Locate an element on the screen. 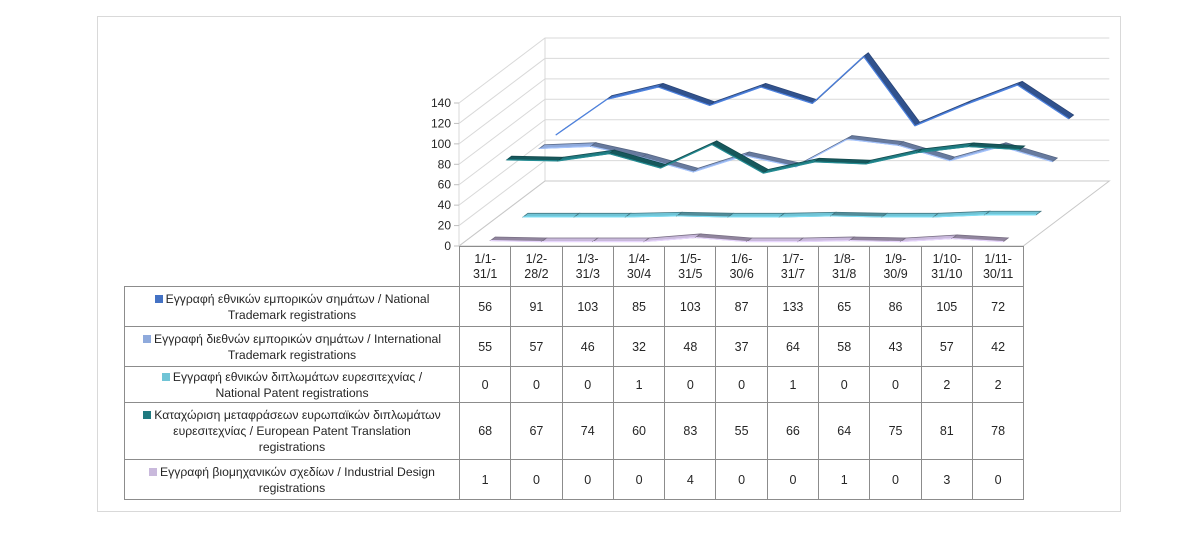 This screenshot has width=1200, height=536. y-tick-label: 80 is located at coordinates (445, 164).